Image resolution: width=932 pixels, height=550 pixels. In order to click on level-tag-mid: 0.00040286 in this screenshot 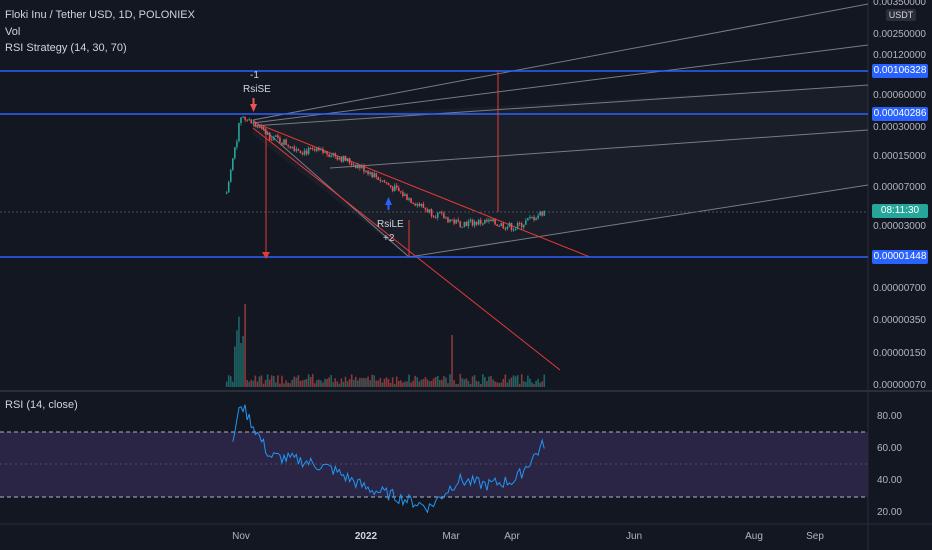, I will do `click(900, 114)`.